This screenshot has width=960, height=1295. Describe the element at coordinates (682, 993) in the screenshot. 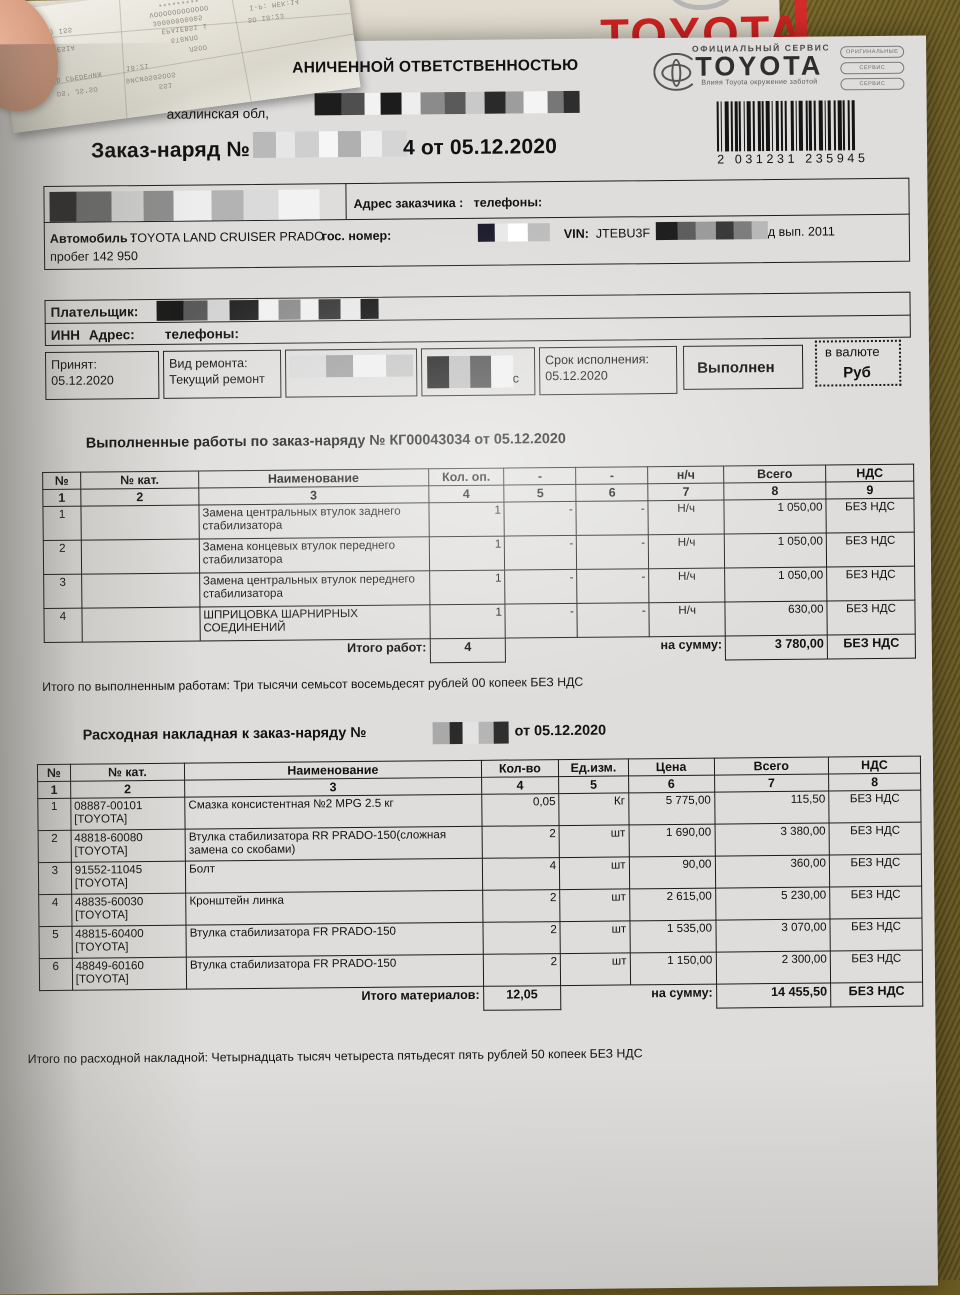

I see `materials-sum-label: на сумму:` at that location.